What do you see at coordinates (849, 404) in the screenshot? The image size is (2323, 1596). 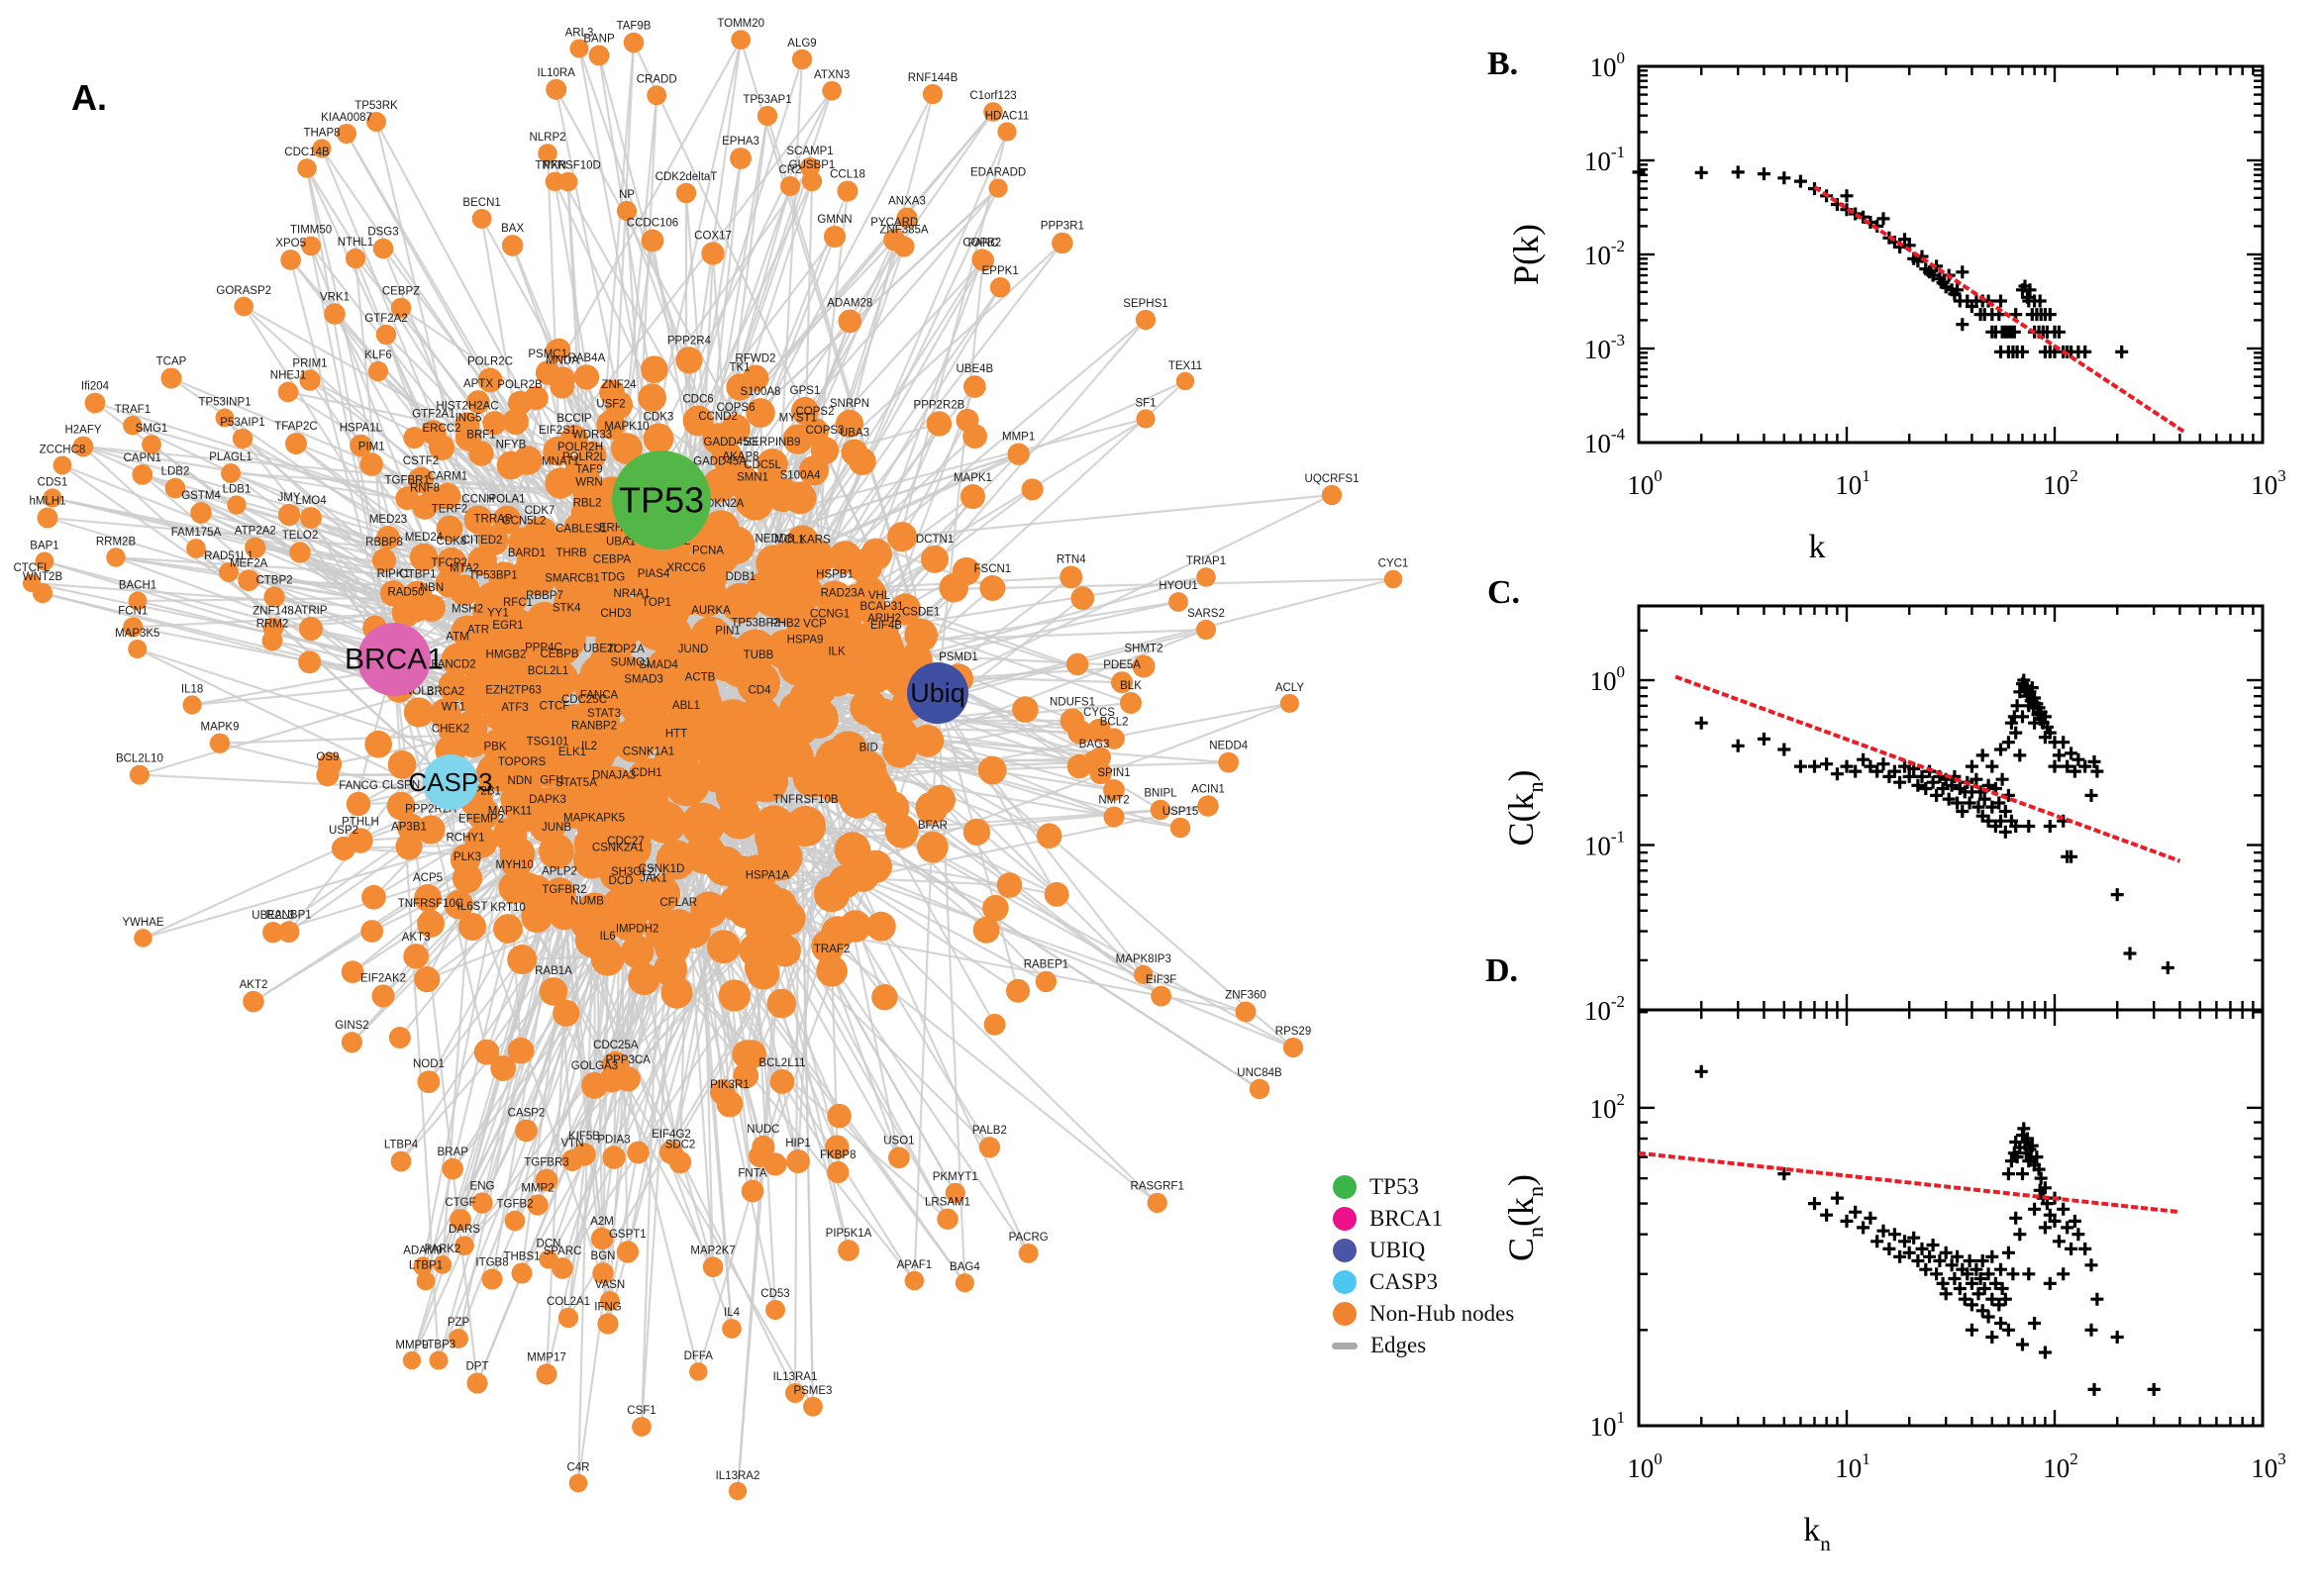 I see `svg-text: SNRPN` at bounding box center [849, 404].